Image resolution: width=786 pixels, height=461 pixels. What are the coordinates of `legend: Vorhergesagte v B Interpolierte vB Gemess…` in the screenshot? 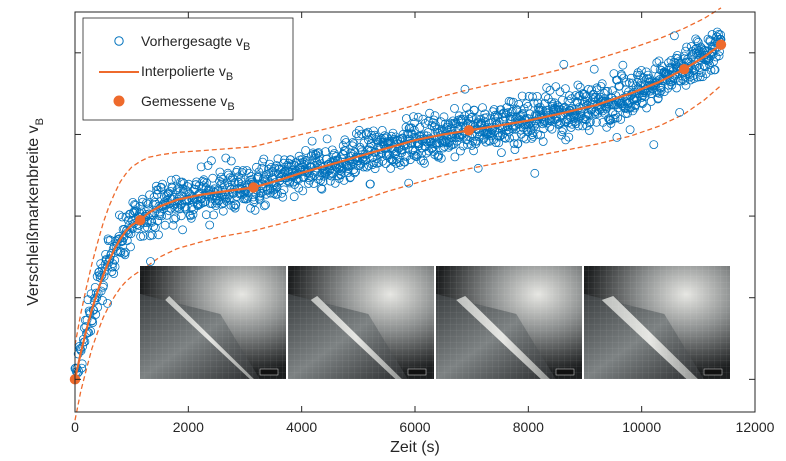 It's located at (188, 69).